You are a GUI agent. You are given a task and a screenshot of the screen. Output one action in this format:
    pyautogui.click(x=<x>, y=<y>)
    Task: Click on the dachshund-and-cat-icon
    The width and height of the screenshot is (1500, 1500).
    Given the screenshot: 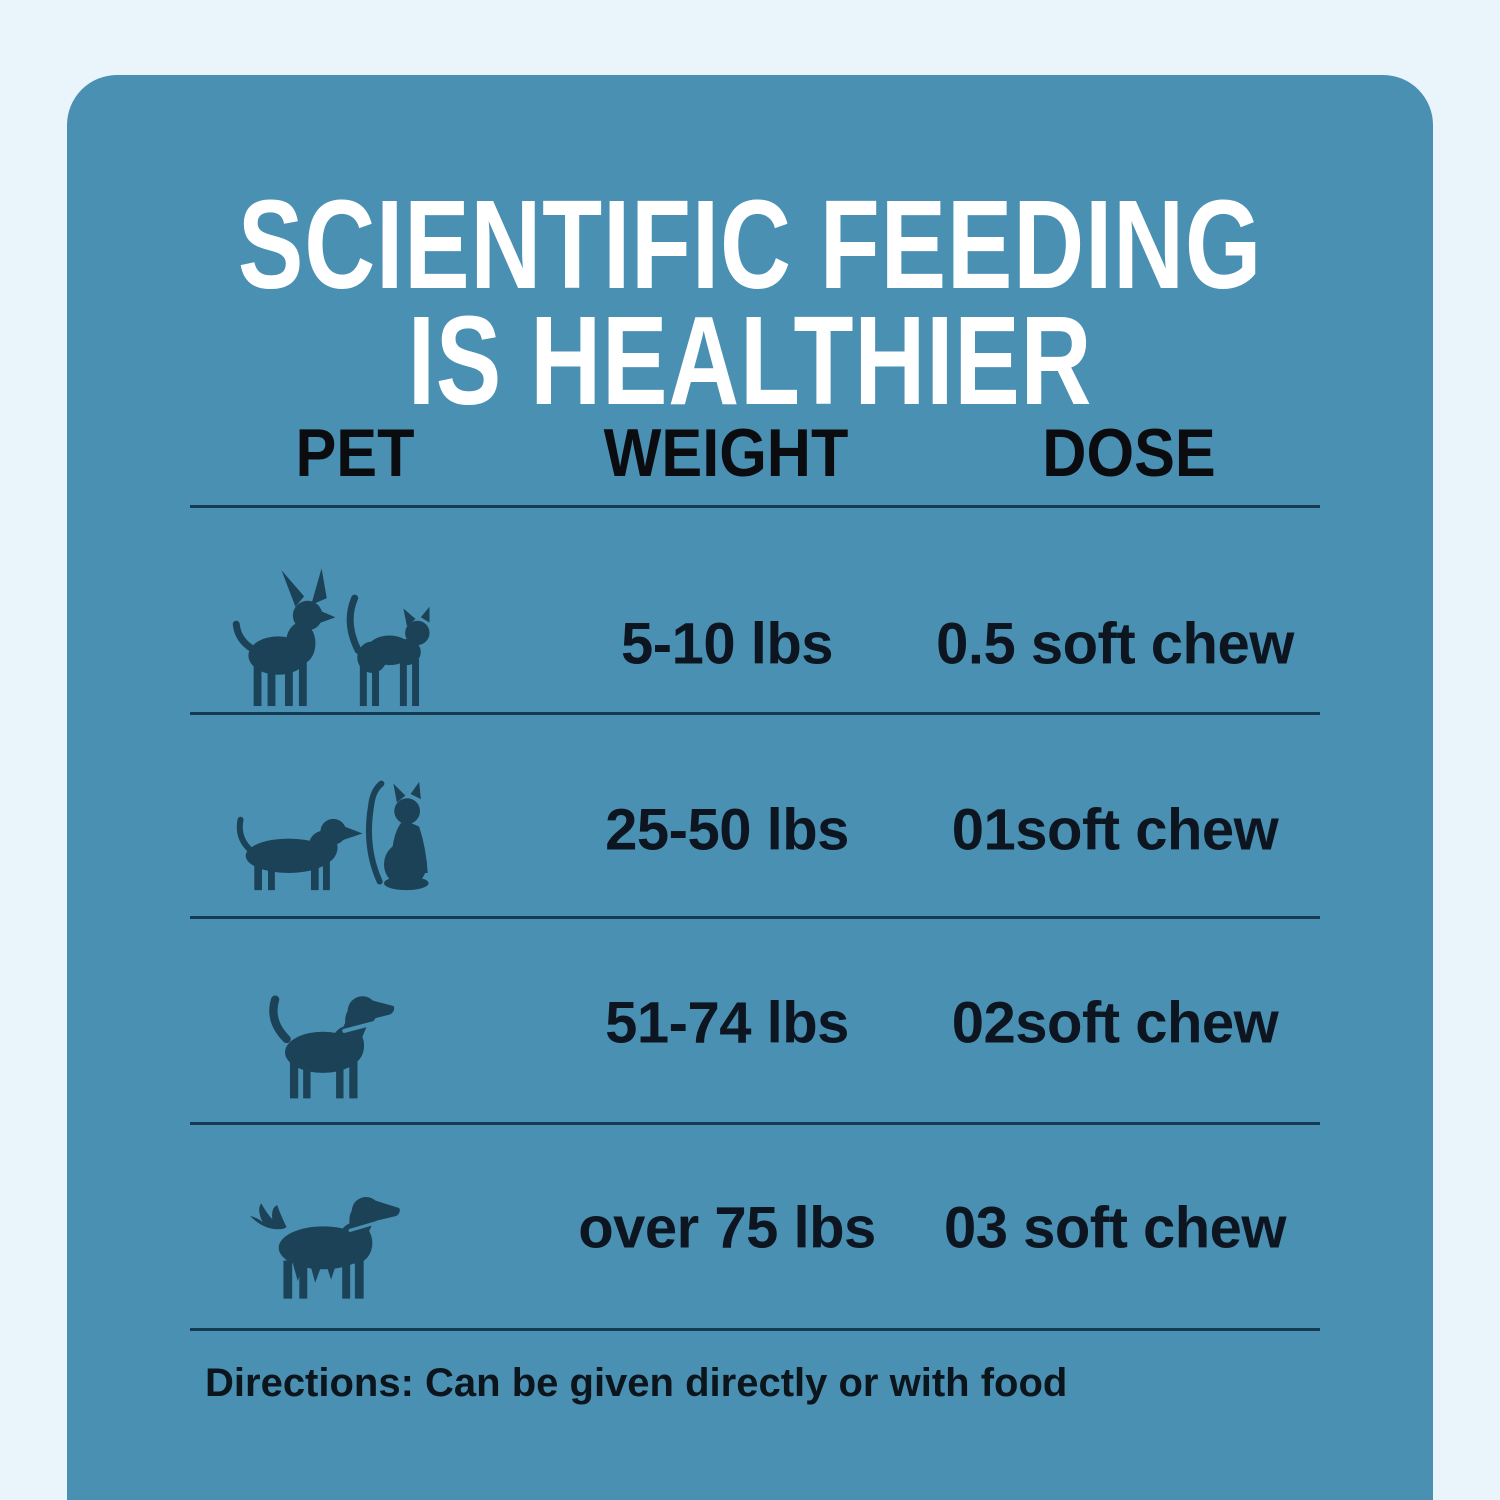 What is the action you would take?
    pyautogui.click(x=332, y=835)
    